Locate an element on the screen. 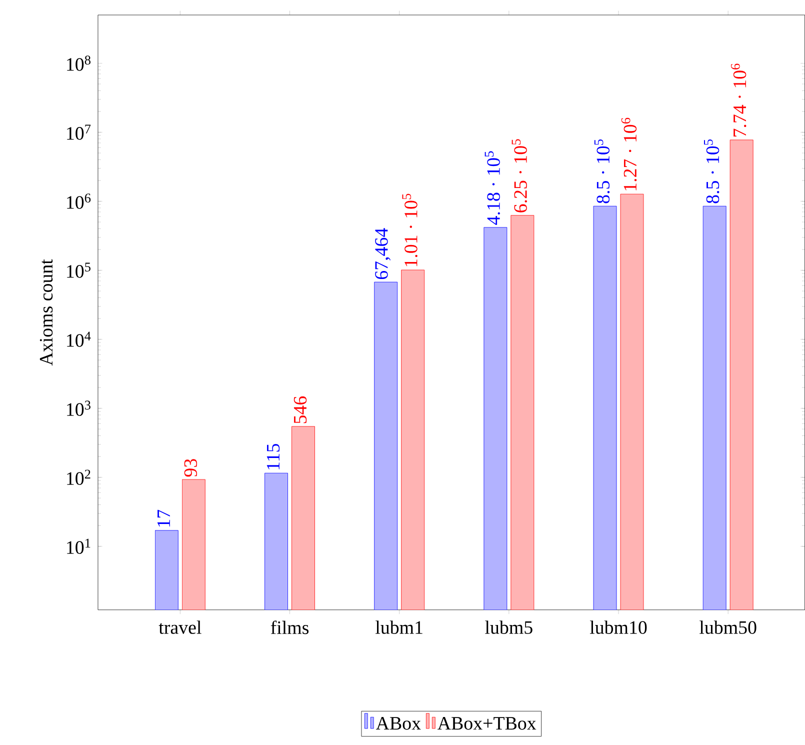  x-tick-label: lubm5 is located at coordinates (508, 627).